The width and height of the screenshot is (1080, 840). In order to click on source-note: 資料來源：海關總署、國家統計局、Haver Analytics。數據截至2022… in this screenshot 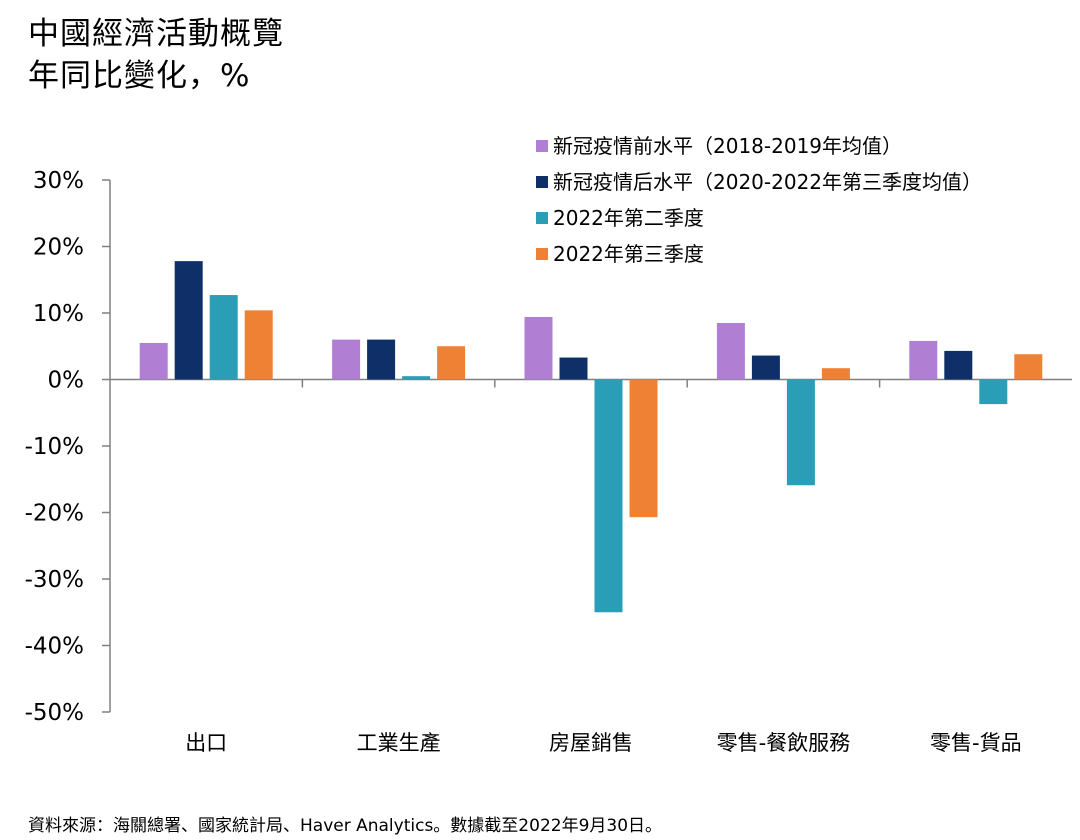, I will do `click(345, 826)`.